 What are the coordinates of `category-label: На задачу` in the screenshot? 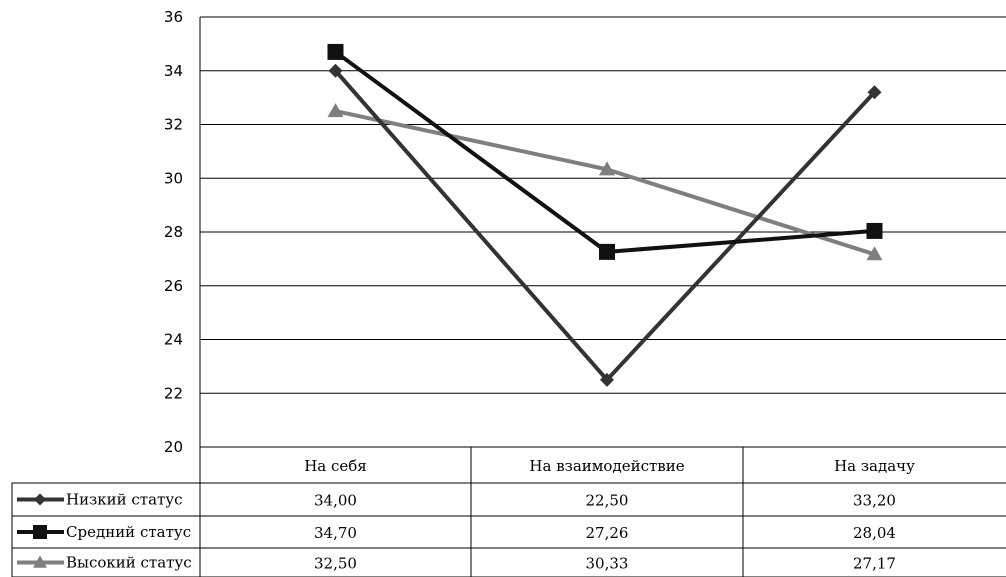 It's located at (874, 466).